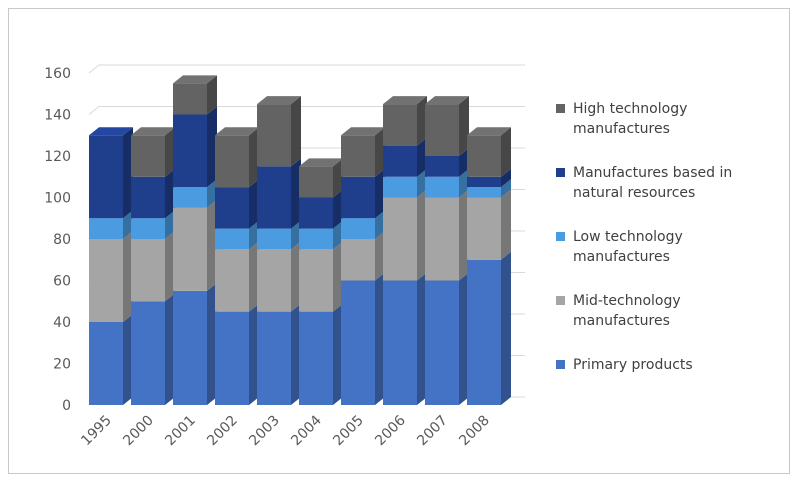 The image size is (798, 483). I want to click on bar-2003, so click(279, 250).